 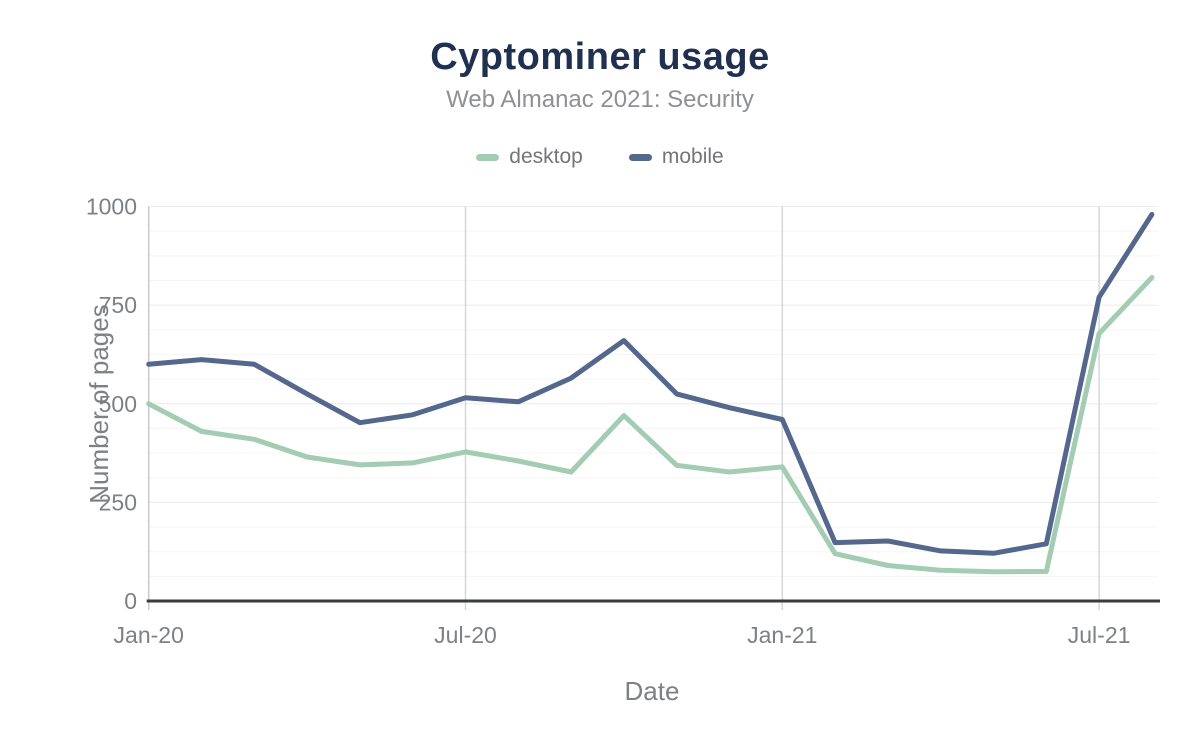 What do you see at coordinates (692, 156) in the screenshot?
I see `legend-label: mobile` at bounding box center [692, 156].